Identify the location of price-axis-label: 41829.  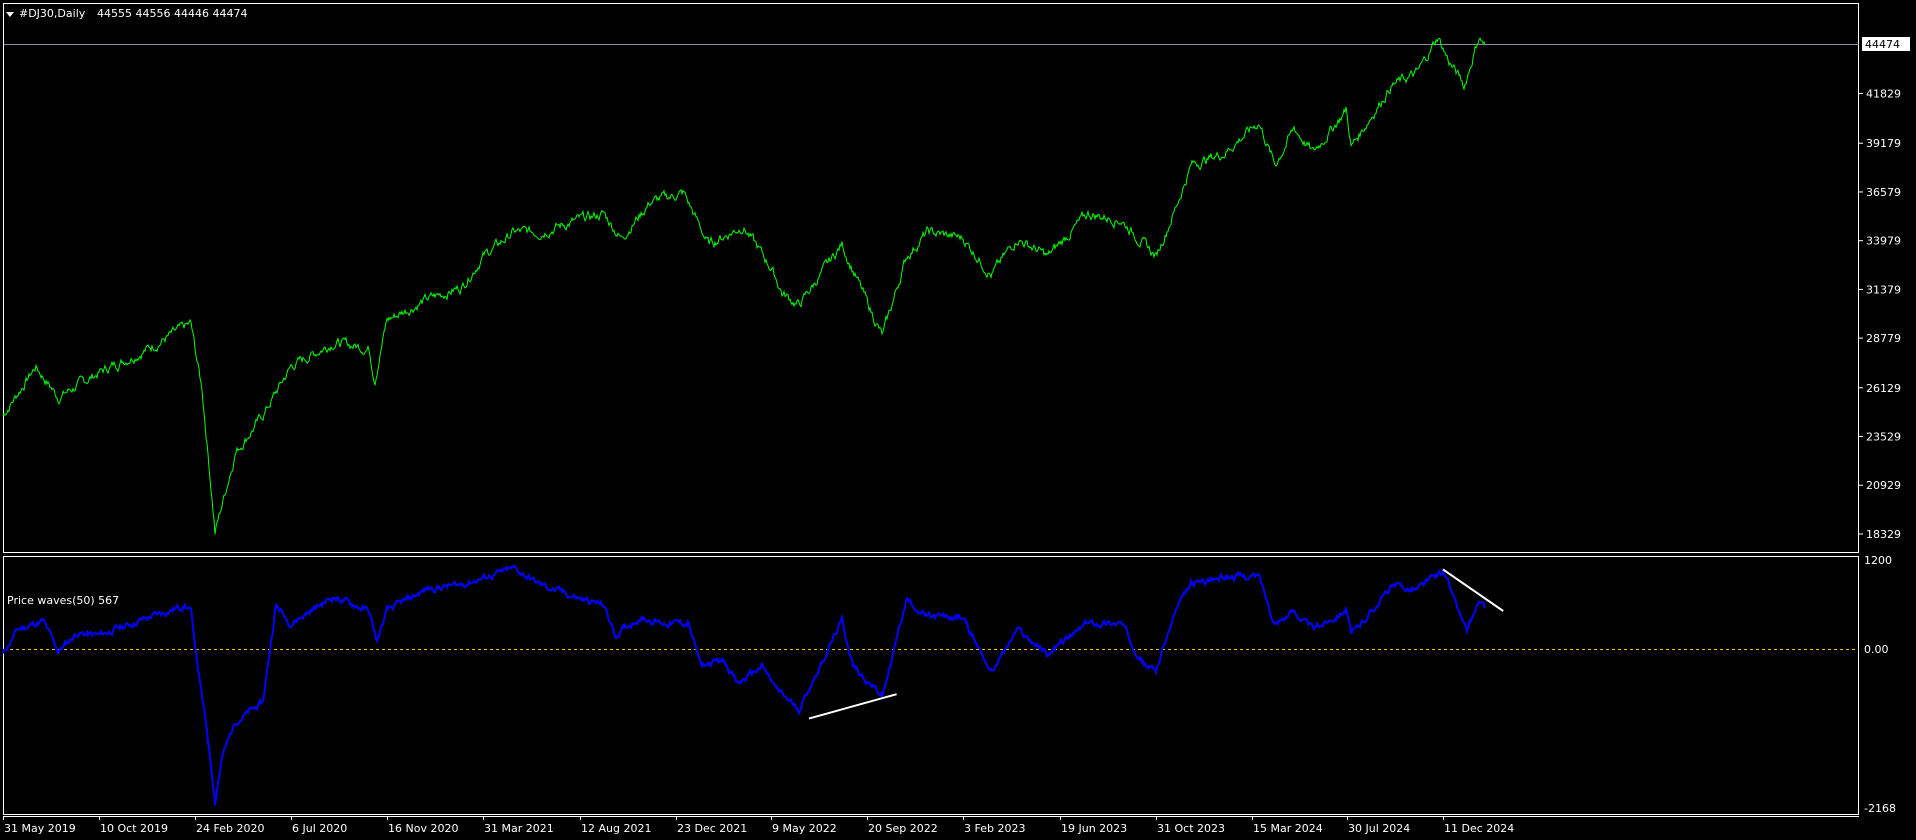
(1883, 94).